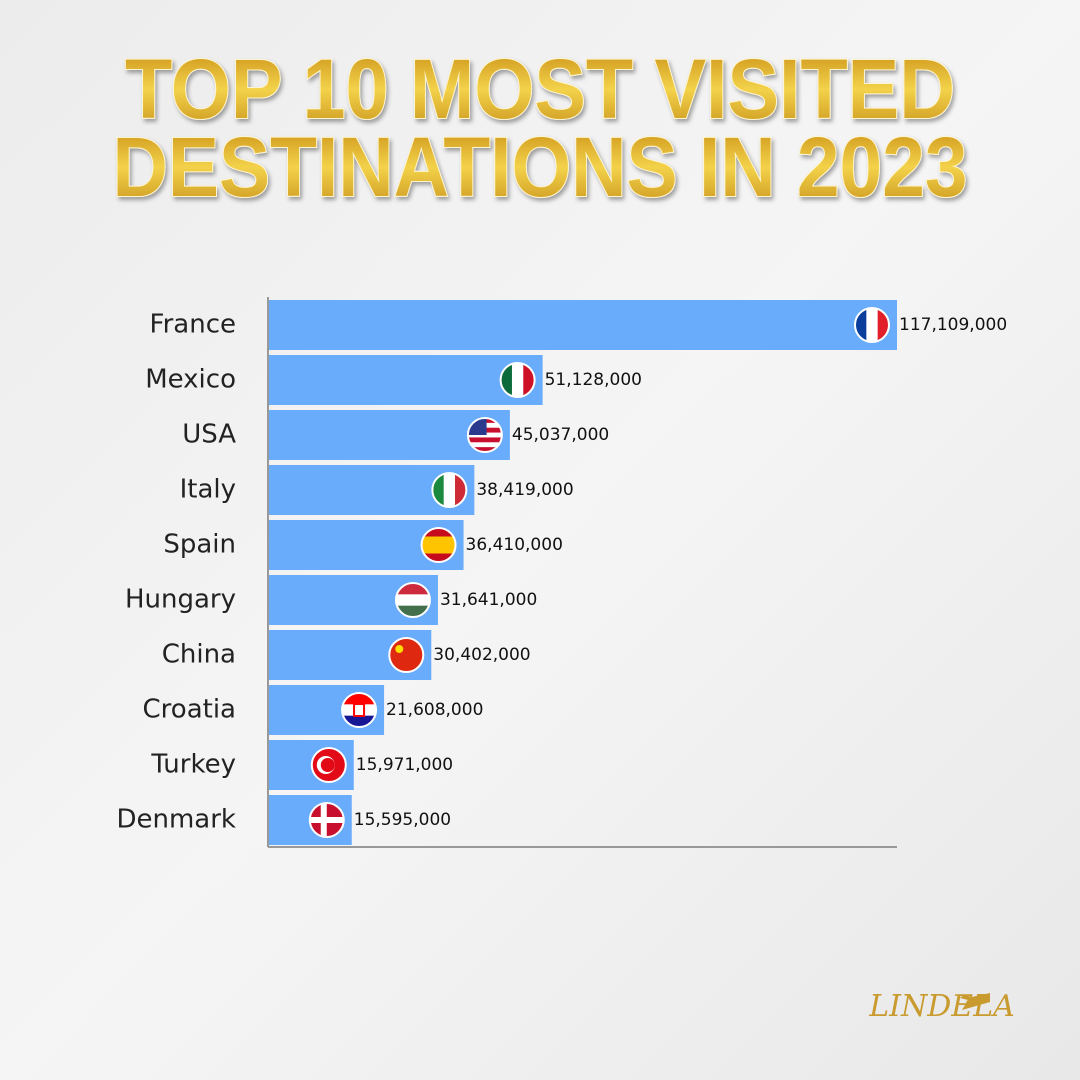 The width and height of the screenshot is (1080, 1080). I want to click on value-label: 15,595,000, so click(402, 820).